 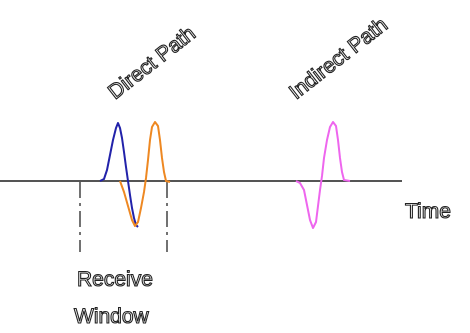 What do you see at coordinates (145, 174) in the screenshot?
I see `delayed-direct-pulse` at bounding box center [145, 174].